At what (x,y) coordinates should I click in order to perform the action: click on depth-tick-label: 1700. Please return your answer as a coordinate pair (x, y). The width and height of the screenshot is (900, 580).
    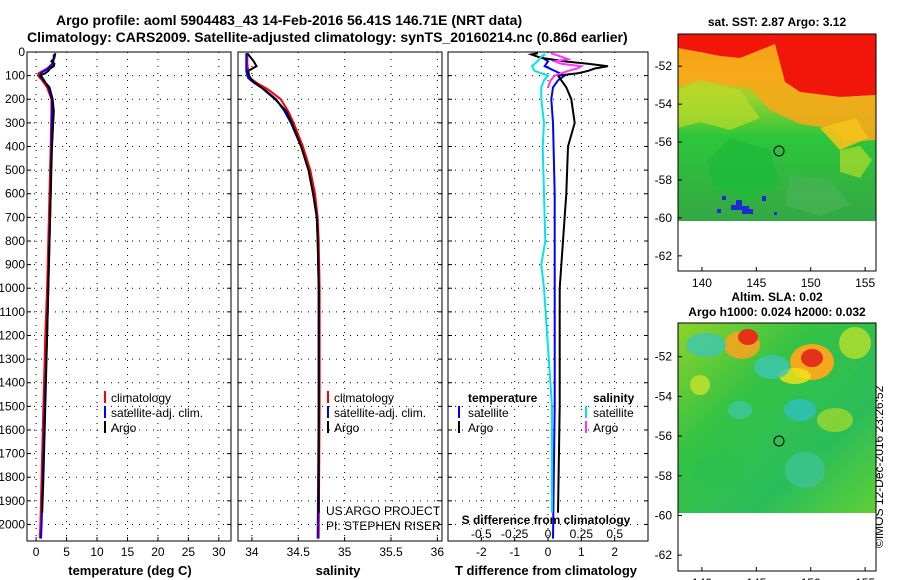
    Looking at the image, I should click on (12, 454).